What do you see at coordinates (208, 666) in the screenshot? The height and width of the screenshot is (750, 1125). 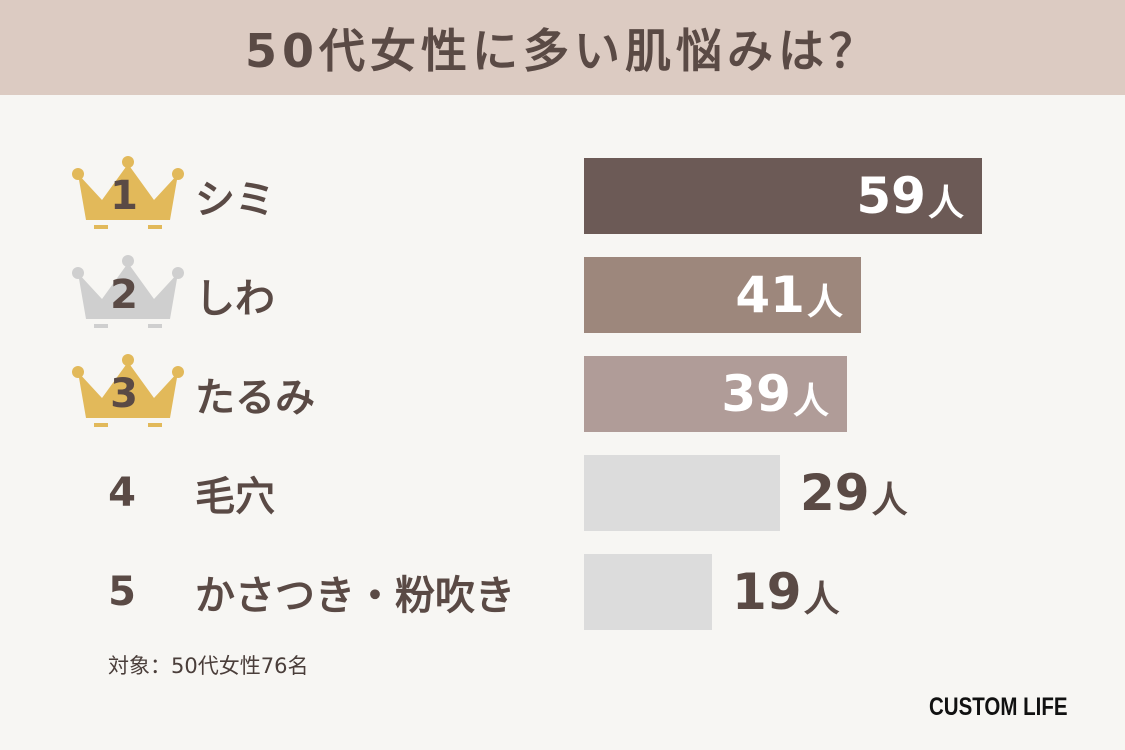 I see `survey-footnote: 対象：50代女性76名` at bounding box center [208, 666].